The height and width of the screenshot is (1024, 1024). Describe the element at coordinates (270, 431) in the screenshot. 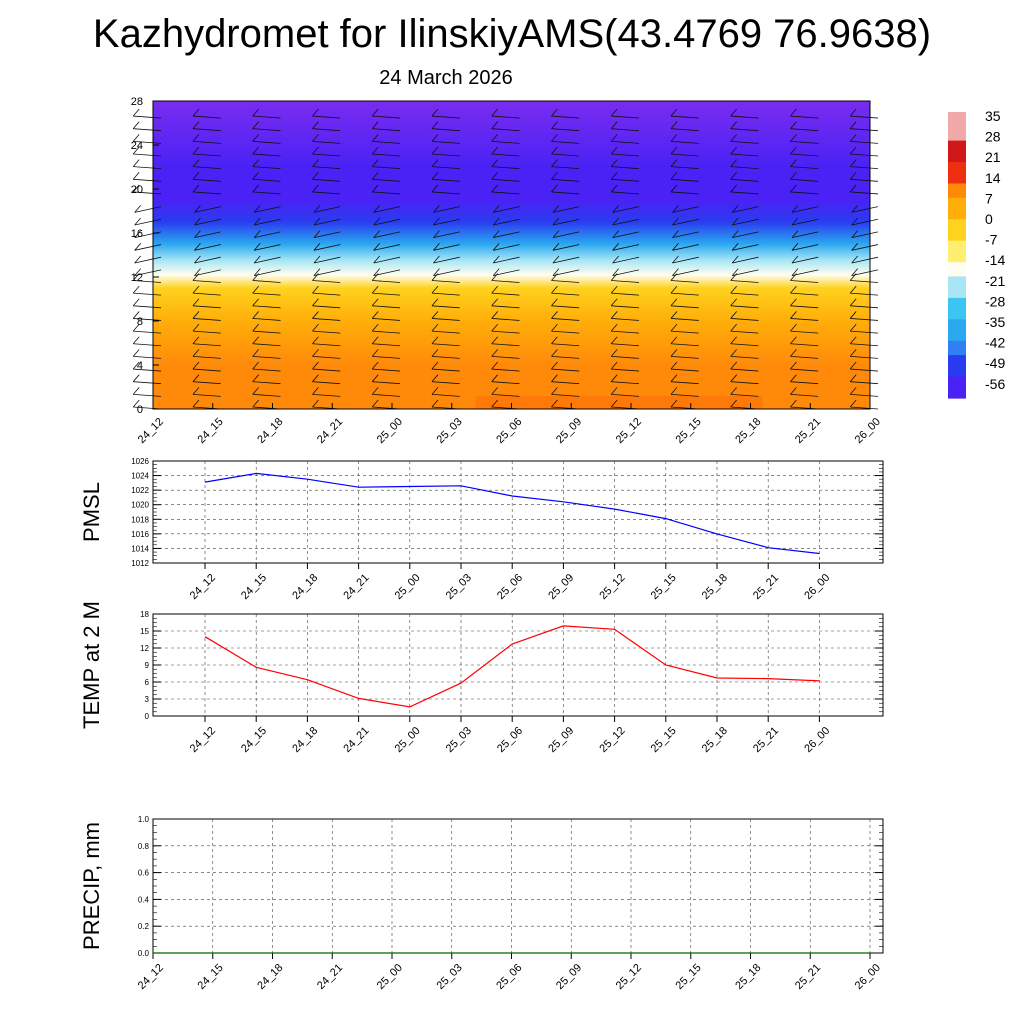

I see `heatmap-x-tick-label: 24_18` at that location.